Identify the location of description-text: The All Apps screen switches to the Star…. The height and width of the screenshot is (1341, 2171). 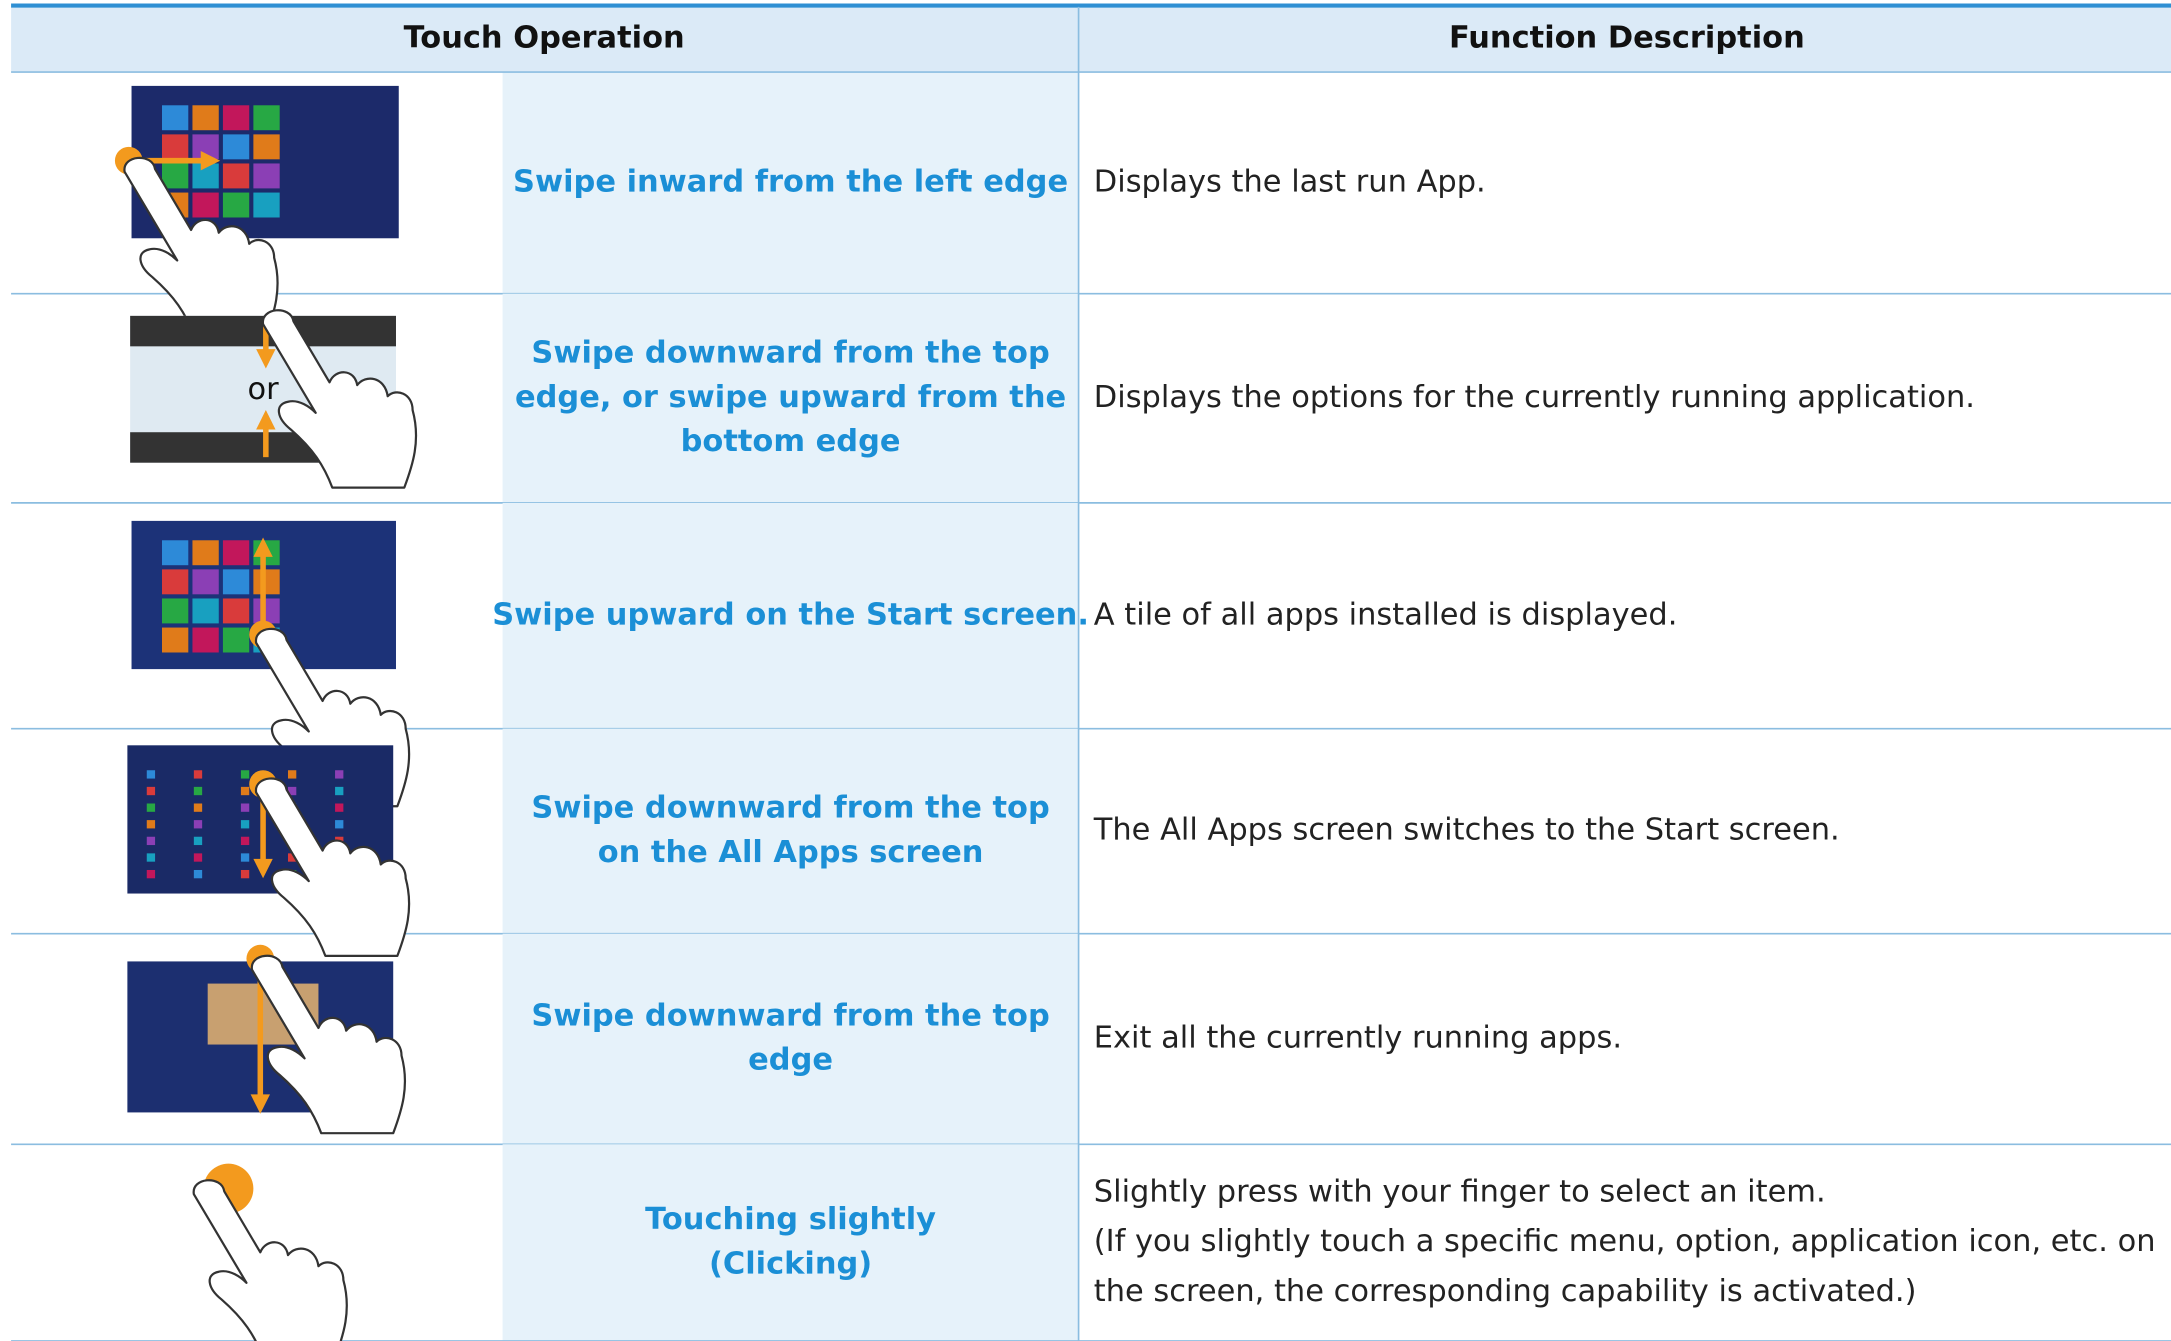
(1466, 830).